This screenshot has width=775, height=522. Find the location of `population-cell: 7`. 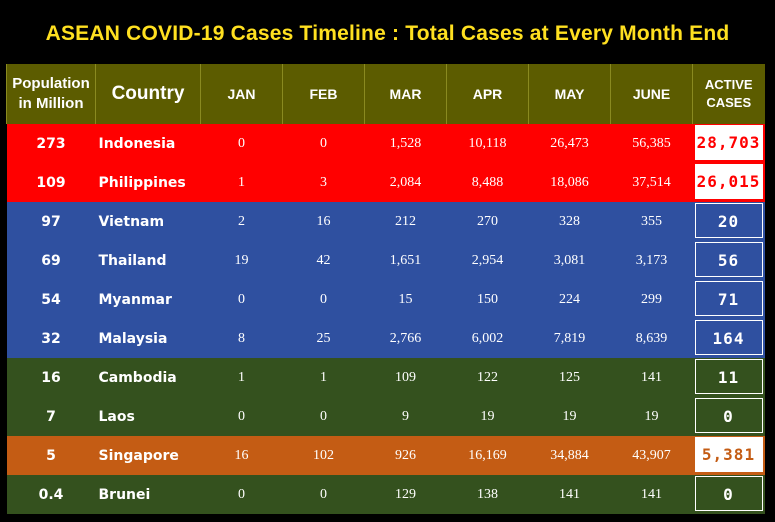

population-cell: 7 is located at coordinates (51, 416).